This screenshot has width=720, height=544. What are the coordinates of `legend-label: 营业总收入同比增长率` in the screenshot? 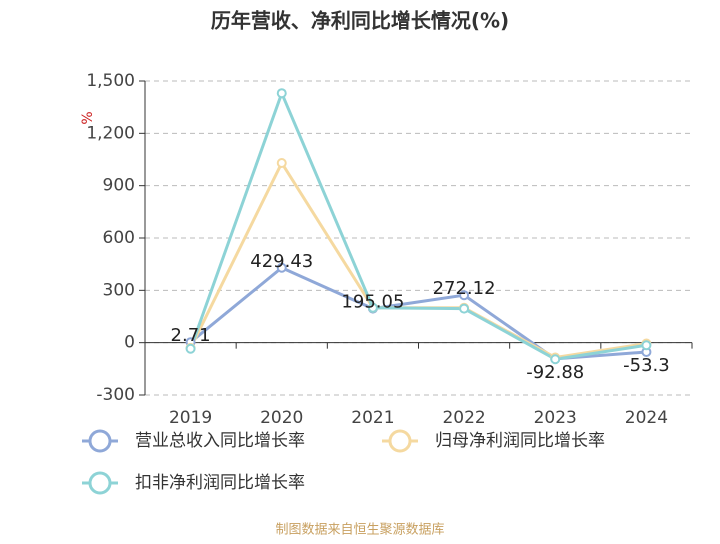 It's located at (220, 441).